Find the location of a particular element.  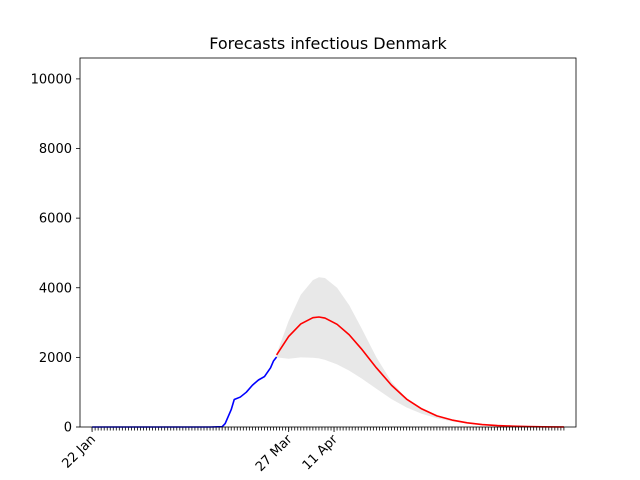

uncertainty-band is located at coordinates (420, 352).